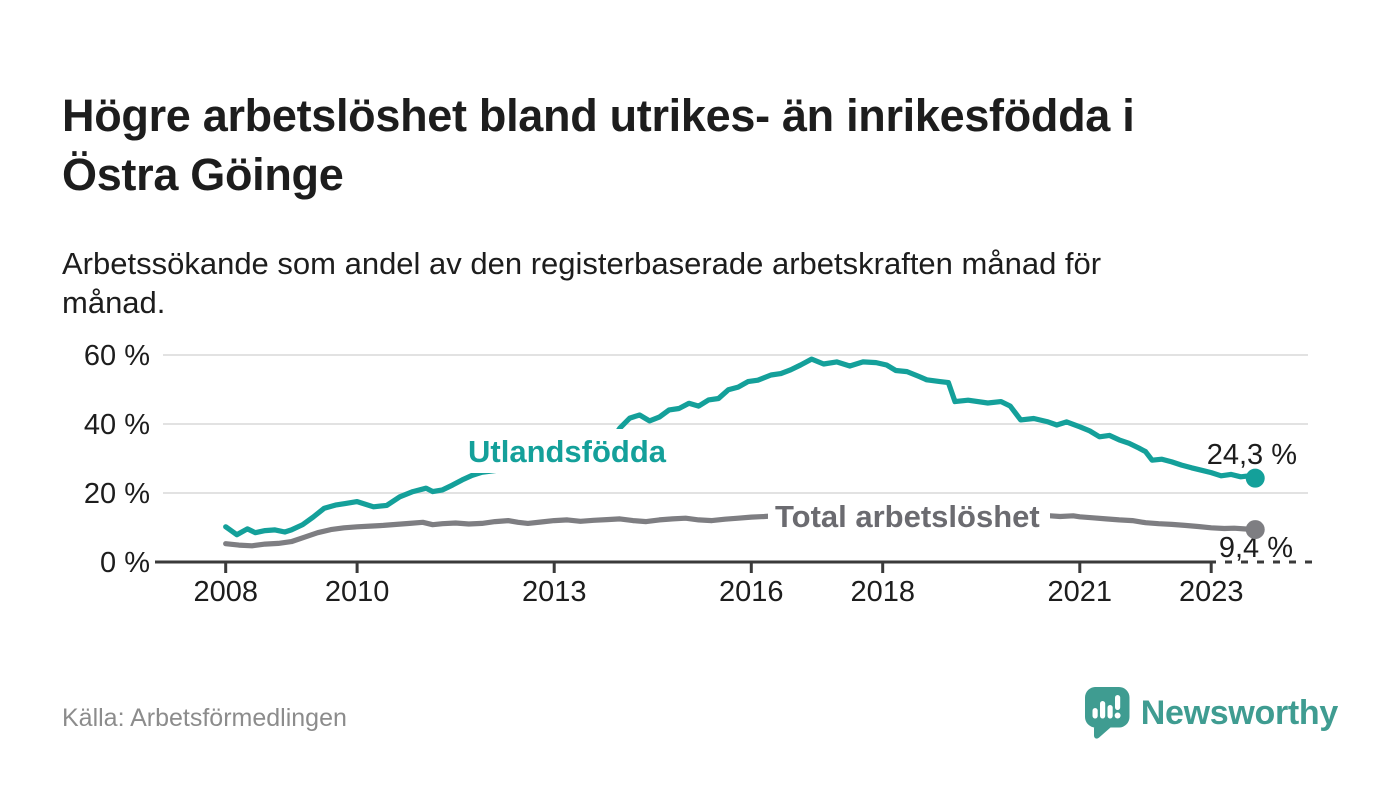 The width and height of the screenshot is (1400, 794). I want to click on end-value-label-utlandsfodda: 24,3 %, so click(1252, 455).